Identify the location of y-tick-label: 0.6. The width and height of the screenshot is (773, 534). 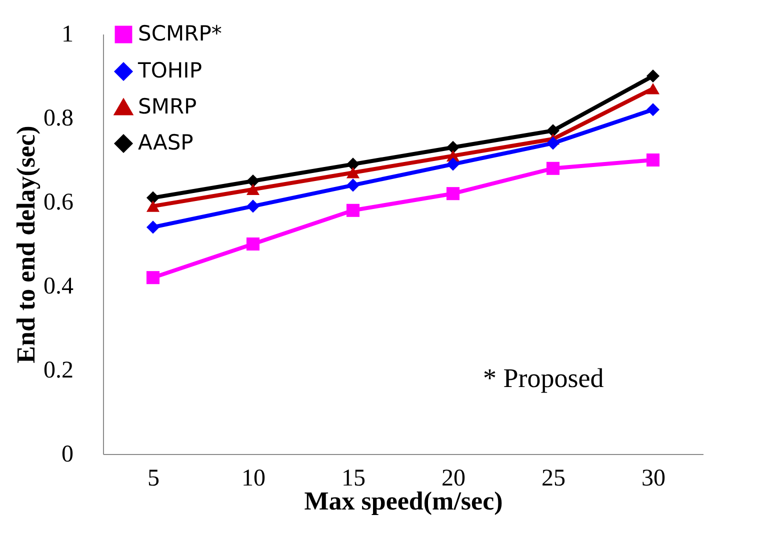
(59, 203).